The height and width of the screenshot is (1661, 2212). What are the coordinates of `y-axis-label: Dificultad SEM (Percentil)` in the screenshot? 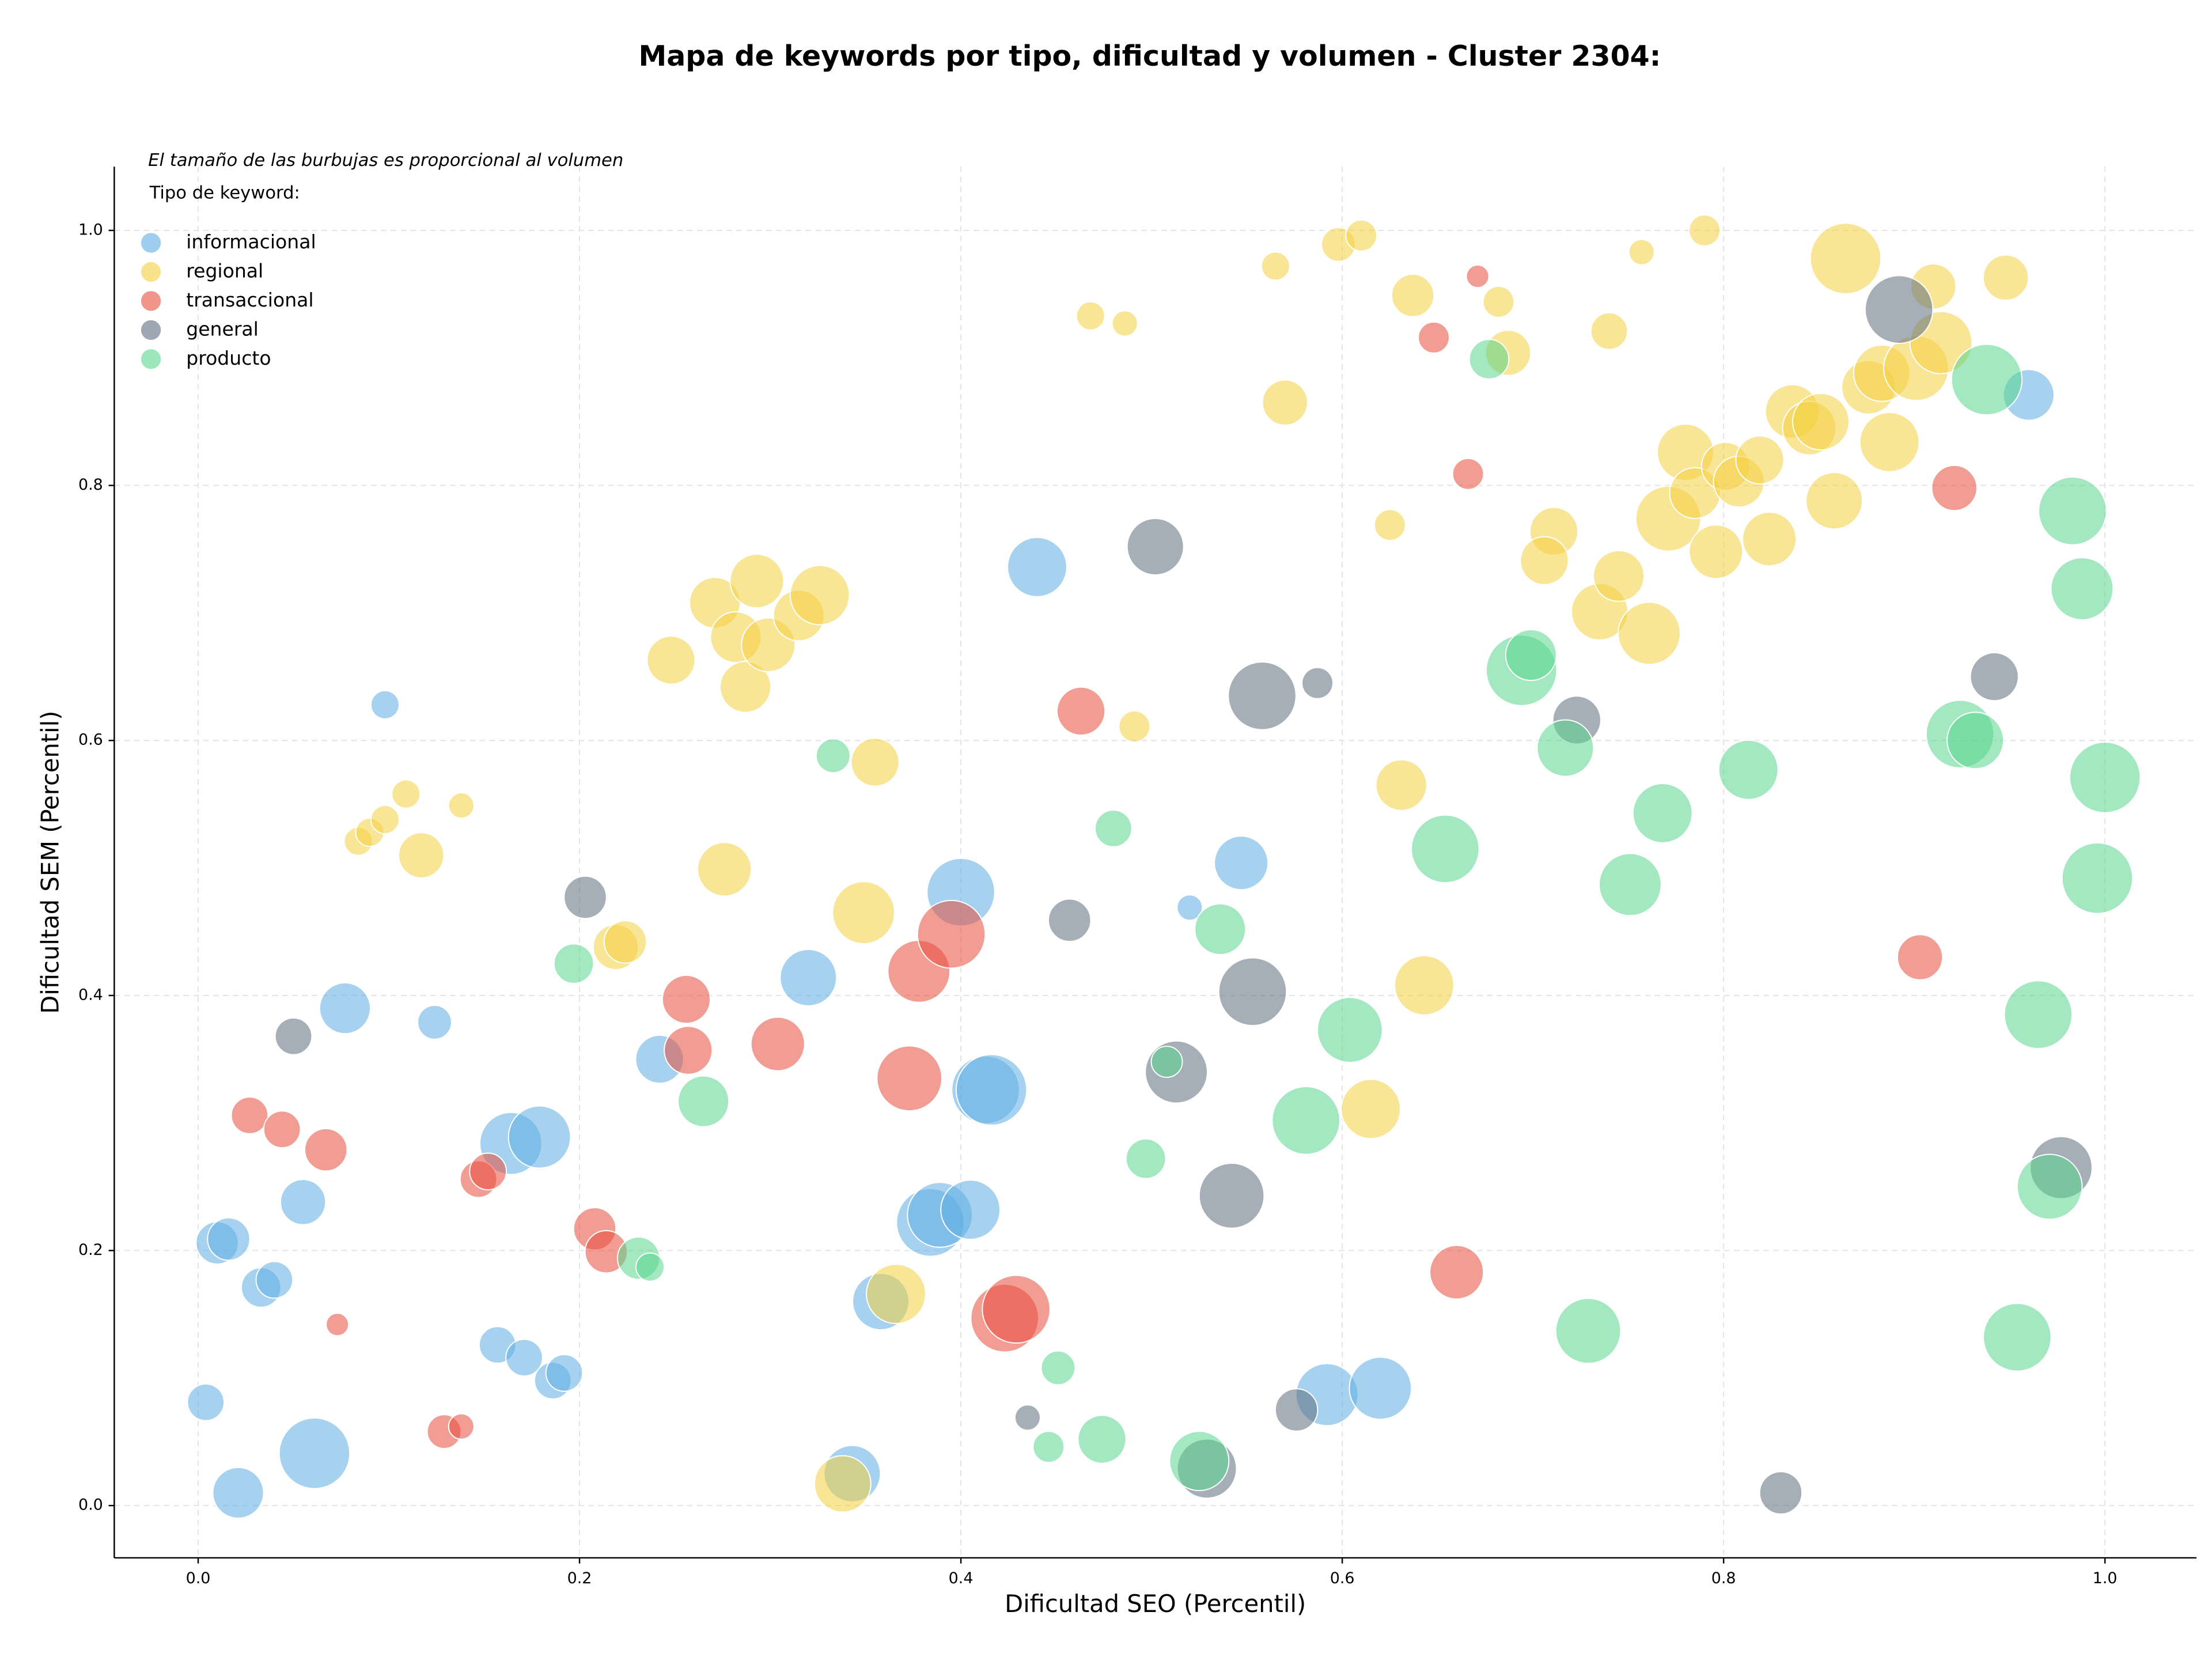 It's located at (50, 861).